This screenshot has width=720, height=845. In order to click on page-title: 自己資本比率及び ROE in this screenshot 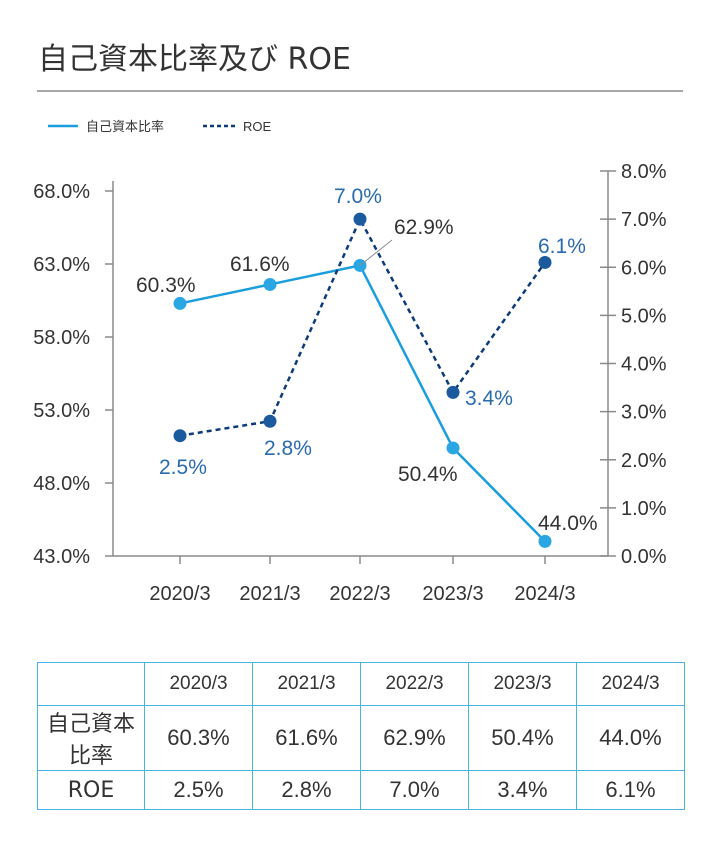, I will do `click(194, 59)`.